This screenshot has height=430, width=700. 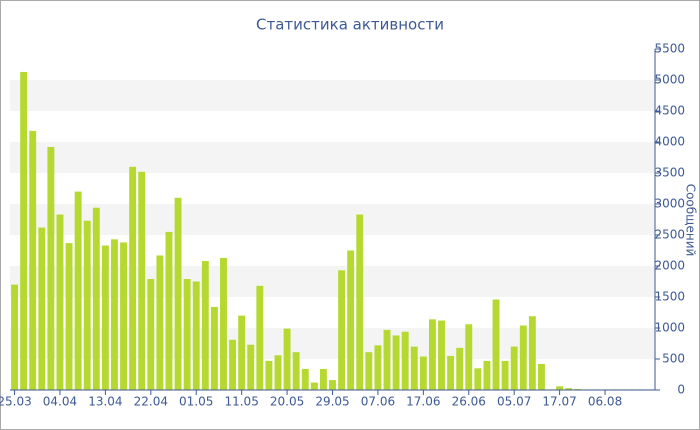 I want to click on y-axis-label: Сообщений, so click(x=691, y=220).